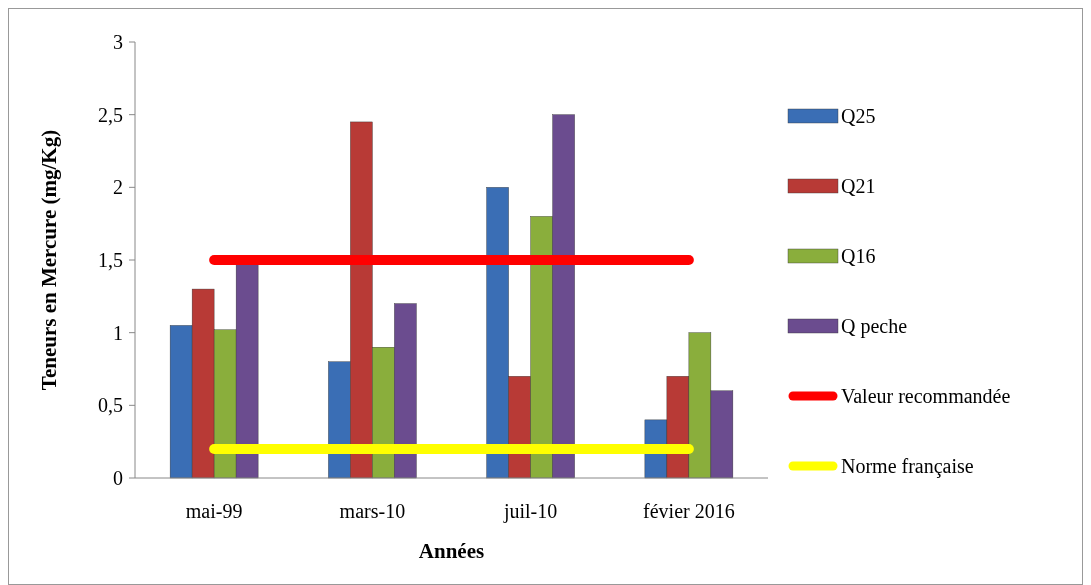  Describe the element at coordinates (118, 332) in the screenshot. I see `y-tick-label: 1` at that location.